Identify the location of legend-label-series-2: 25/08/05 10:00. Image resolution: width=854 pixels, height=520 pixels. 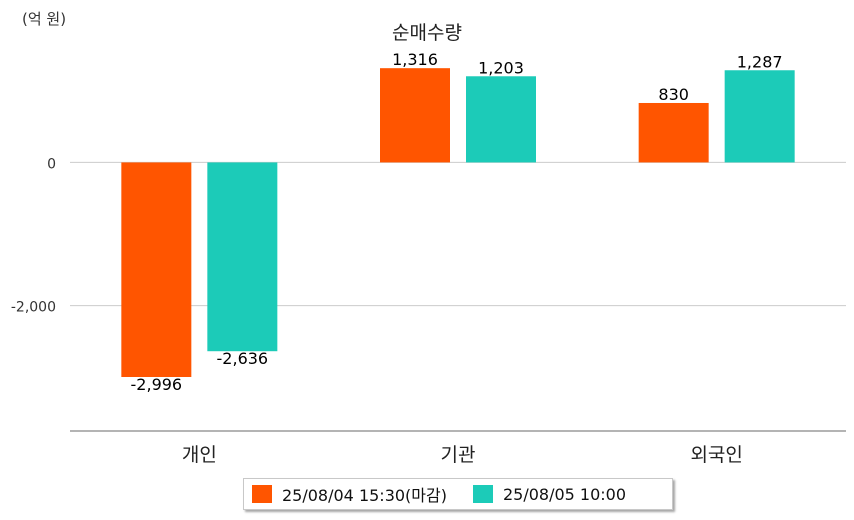
(564, 494).